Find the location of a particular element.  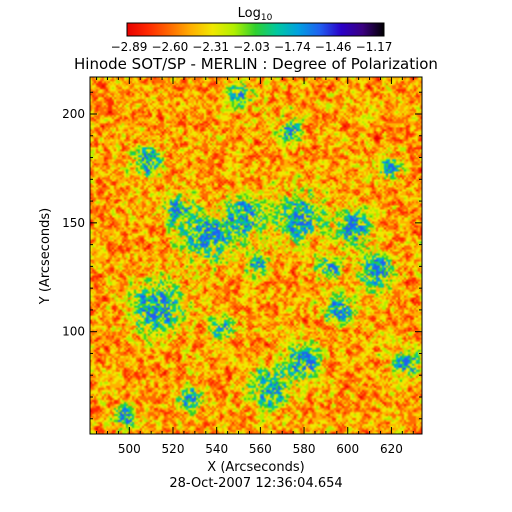

x-tick-label: 580 is located at coordinates (304, 449).